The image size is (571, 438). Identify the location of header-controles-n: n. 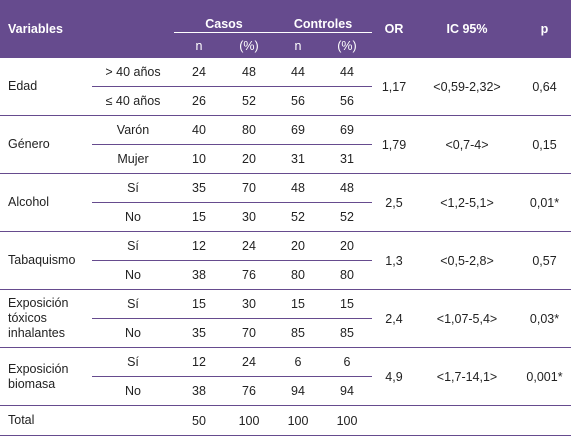
(298, 45).